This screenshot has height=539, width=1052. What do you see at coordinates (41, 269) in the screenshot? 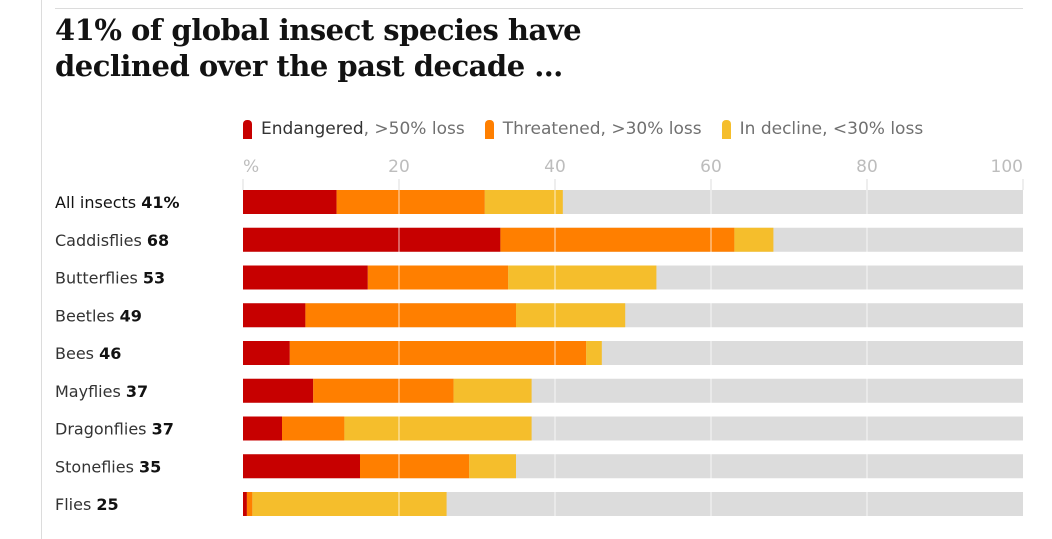
I see `left-divider` at bounding box center [41, 269].